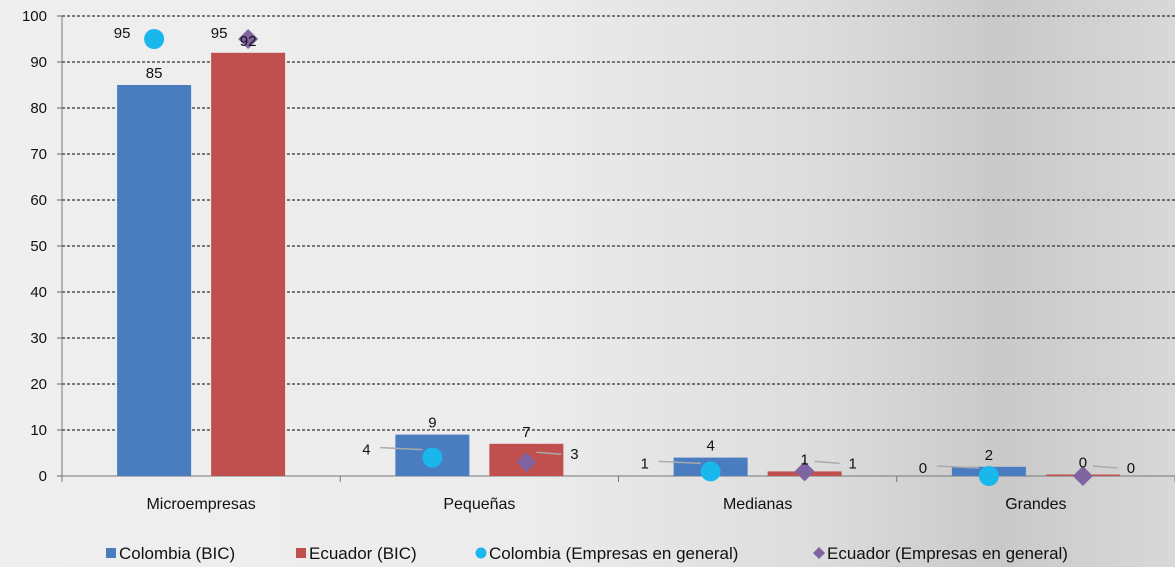 The width and height of the screenshot is (1175, 567). I want to click on y-tick-label: 20, so click(38, 384).